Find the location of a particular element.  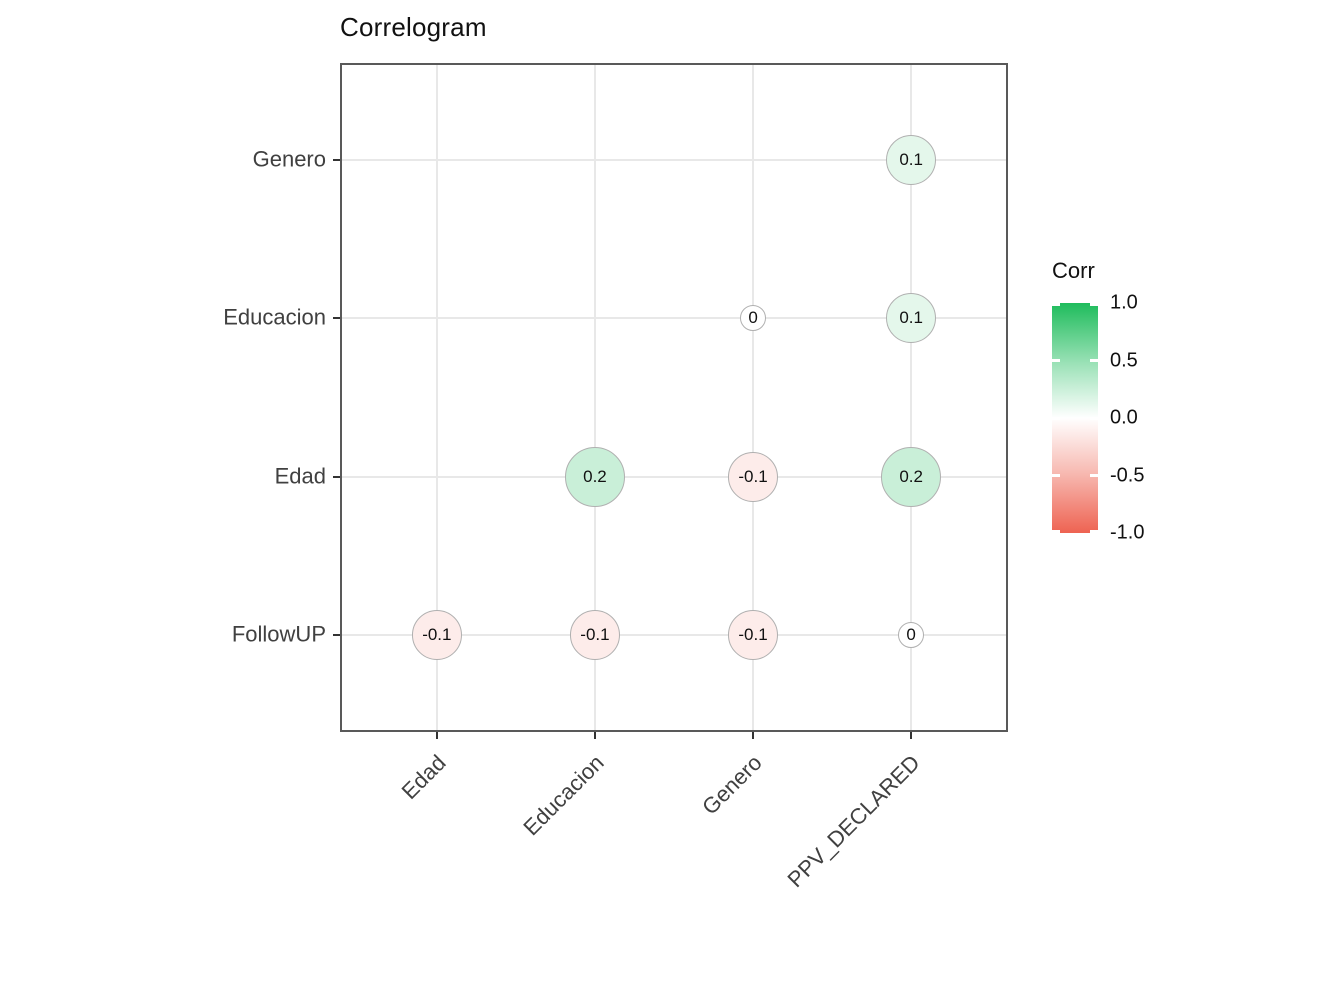

legend-title: Corr is located at coordinates (1073, 270).